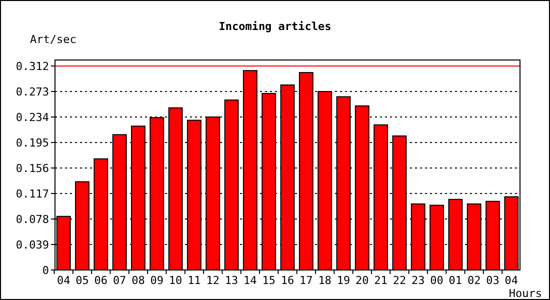 Image resolution: width=550 pixels, height=300 pixels. Describe the element at coordinates (455, 280) in the screenshot. I see `x-tick-label: 01` at that location.